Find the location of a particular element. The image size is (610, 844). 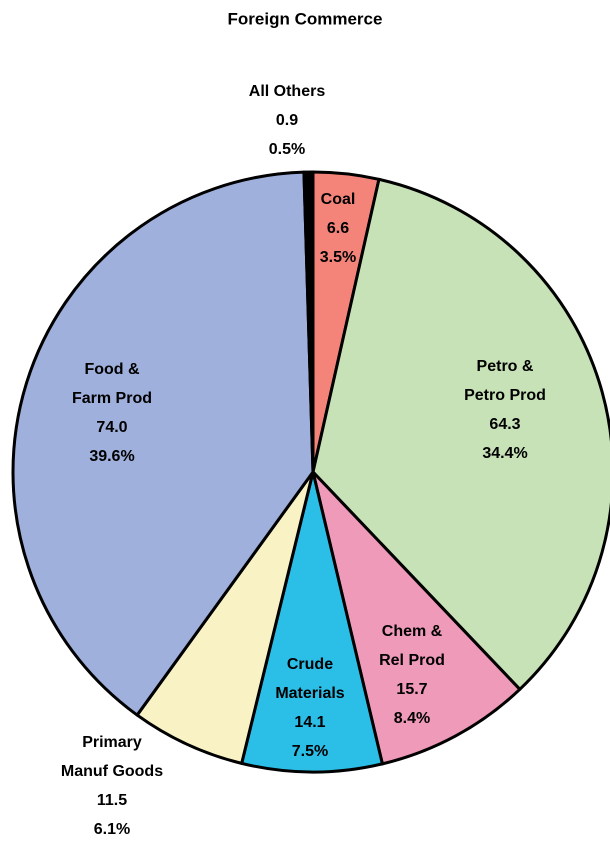

slice-label: All Others is located at coordinates (287, 91).